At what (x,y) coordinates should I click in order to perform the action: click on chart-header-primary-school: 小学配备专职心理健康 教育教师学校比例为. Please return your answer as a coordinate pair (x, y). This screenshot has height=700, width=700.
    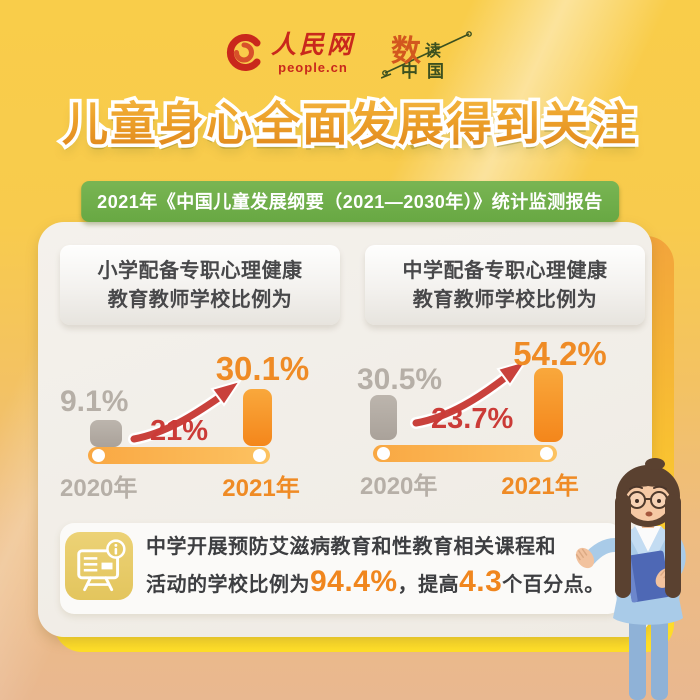
    Looking at the image, I should click on (200, 285).